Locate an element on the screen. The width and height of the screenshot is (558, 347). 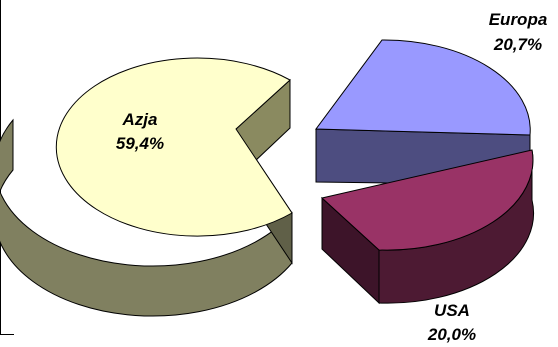
label-europa-value: 20,7% is located at coordinates (517, 44).